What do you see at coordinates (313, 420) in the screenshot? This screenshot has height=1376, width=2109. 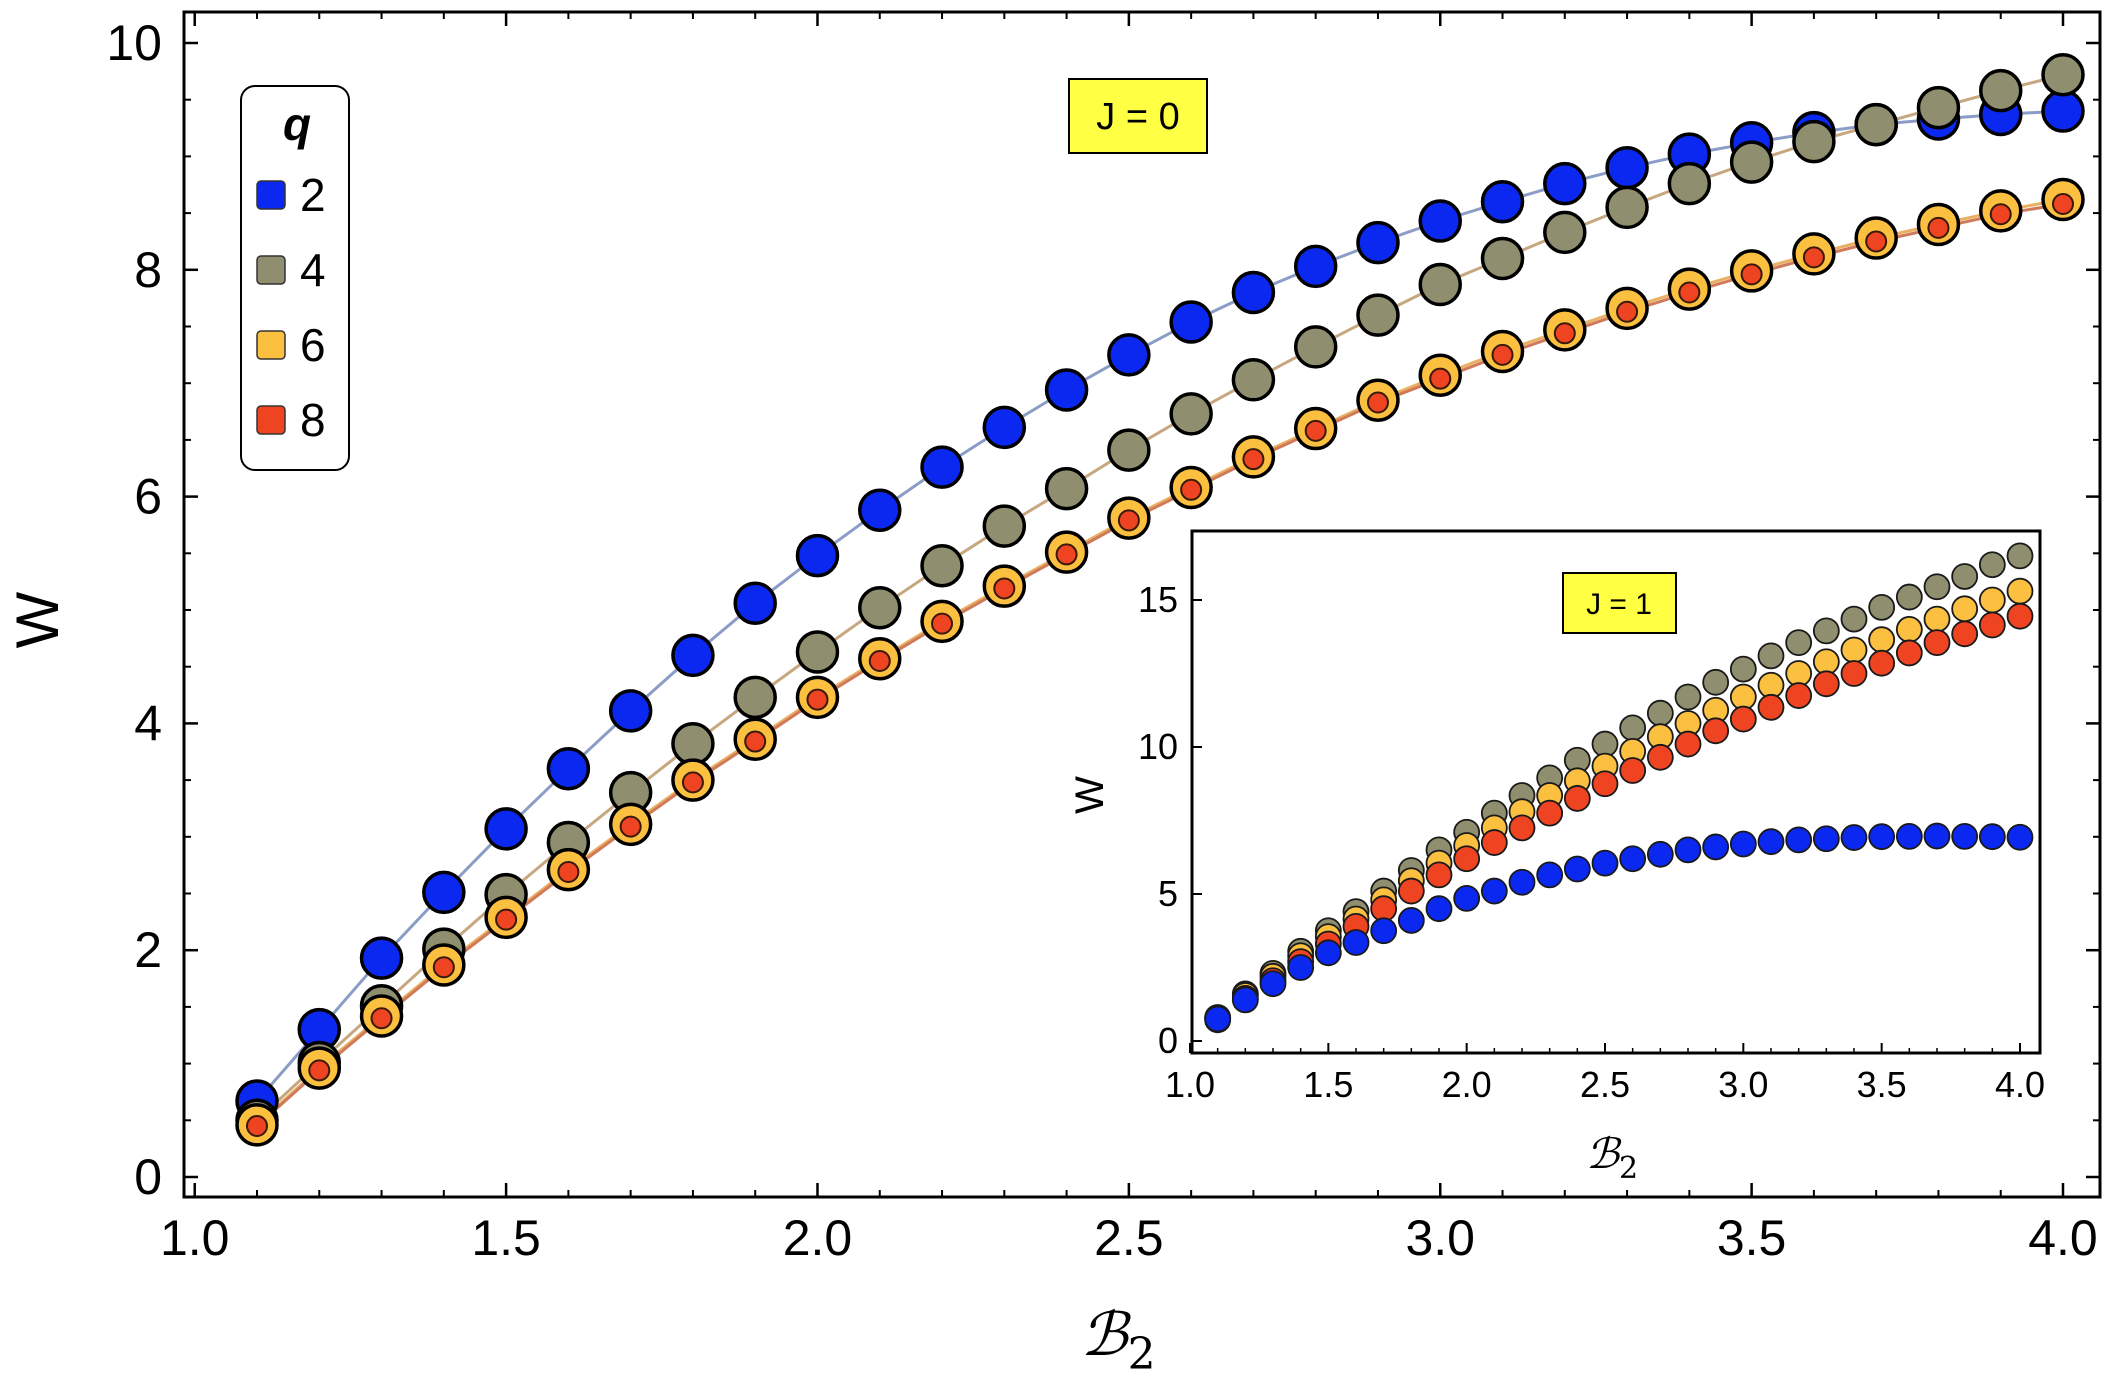 I see `legend-label: 8` at bounding box center [313, 420].